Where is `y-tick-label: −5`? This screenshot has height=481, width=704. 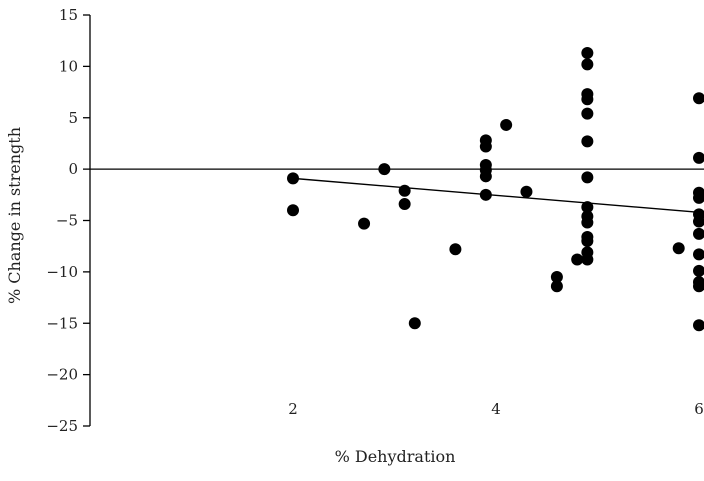
y-tick-label: −5 is located at coordinates (67, 221).